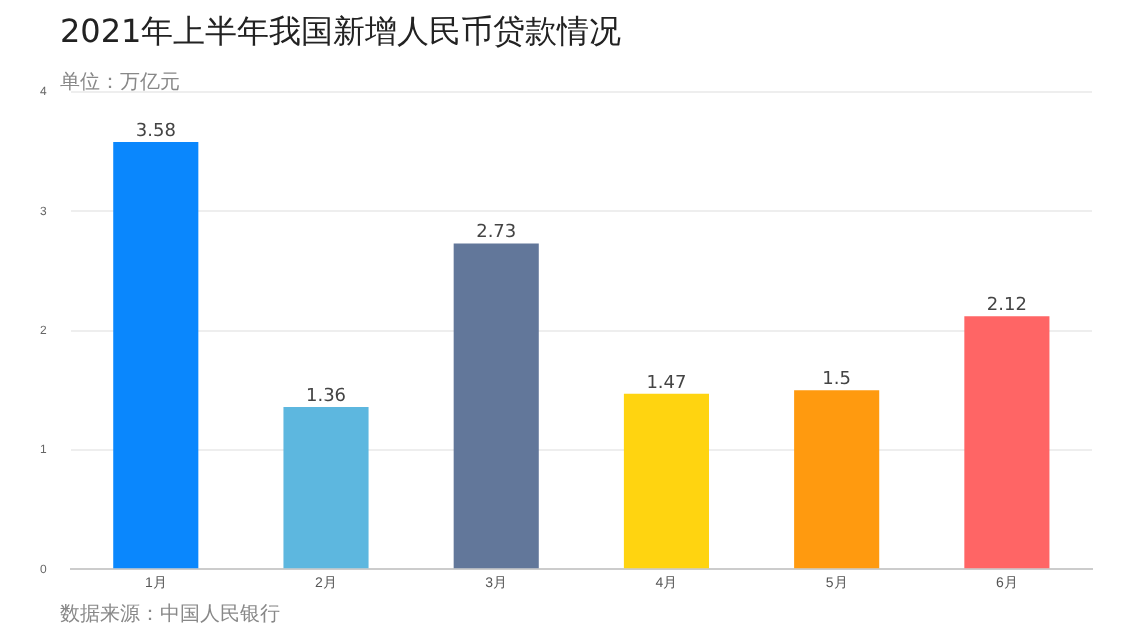  Describe the element at coordinates (666, 383) in the screenshot. I see `data-label: 1.47` at that location.